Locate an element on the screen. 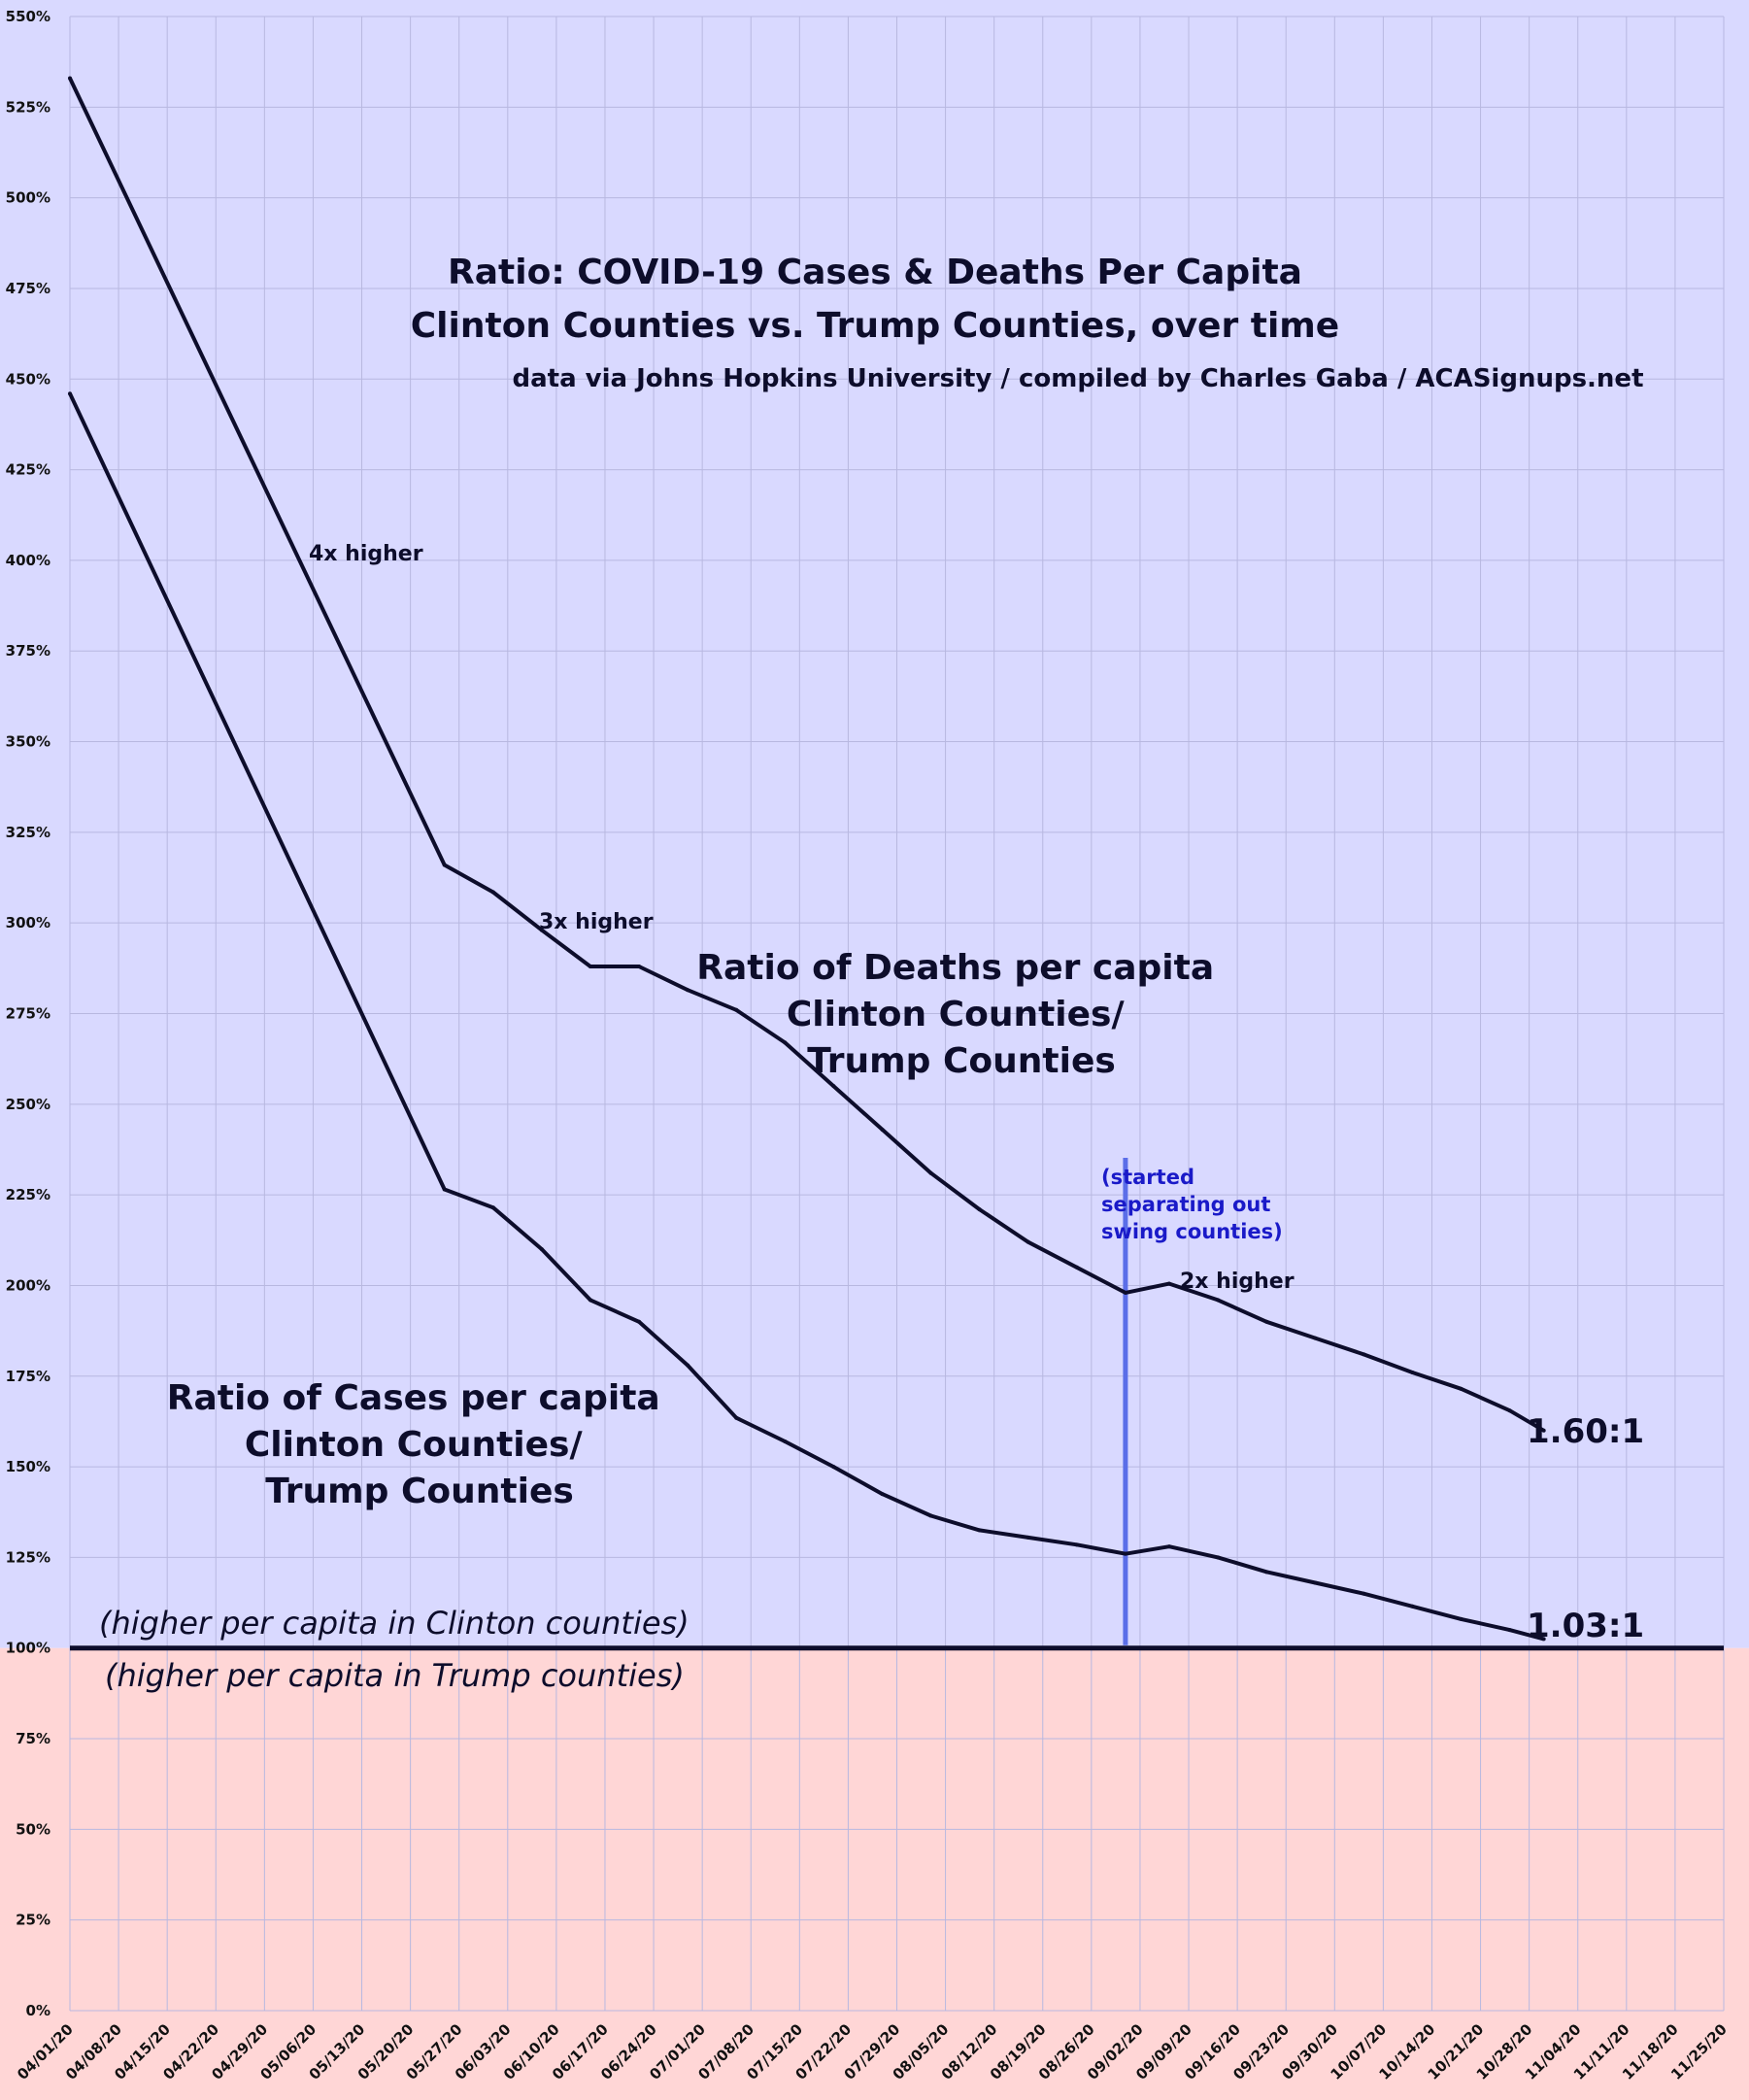 The image size is (1749, 2100). y-tick-label: 300% is located at coordinates (28, 922).